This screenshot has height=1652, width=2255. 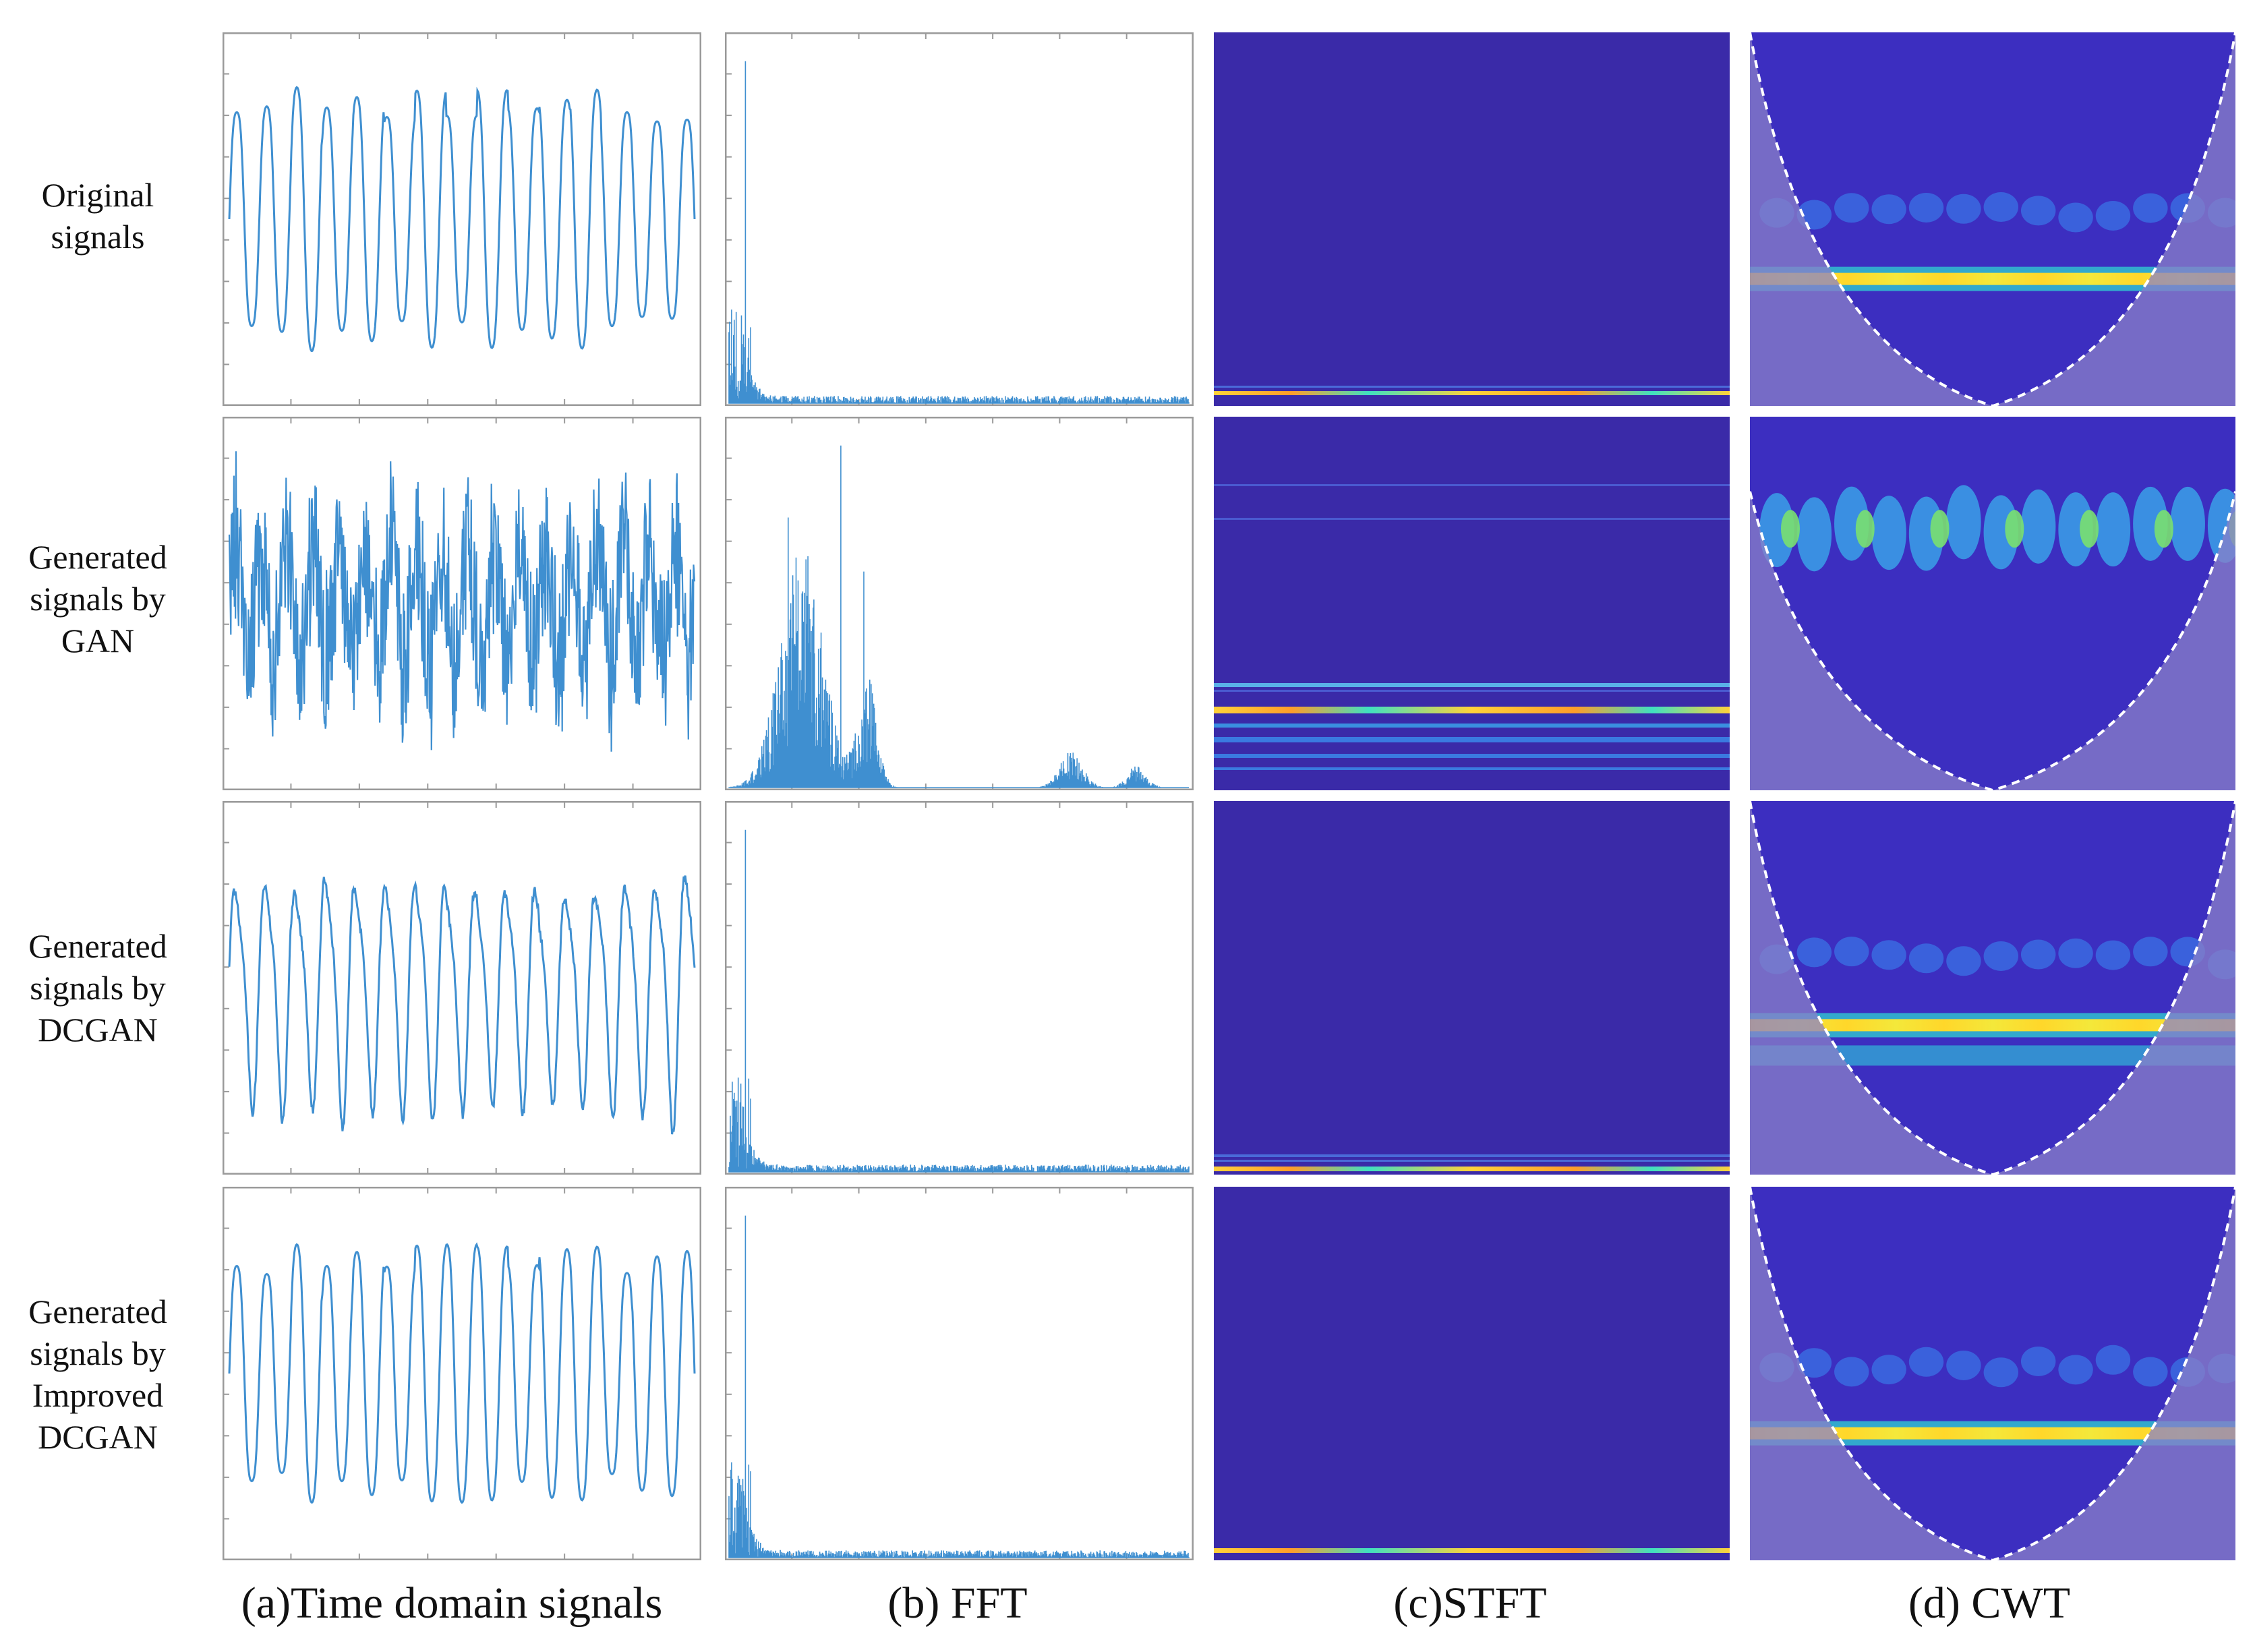 I want to click on caption-time-domain: (a)Time domain signals, so click(x=452, y=1603).